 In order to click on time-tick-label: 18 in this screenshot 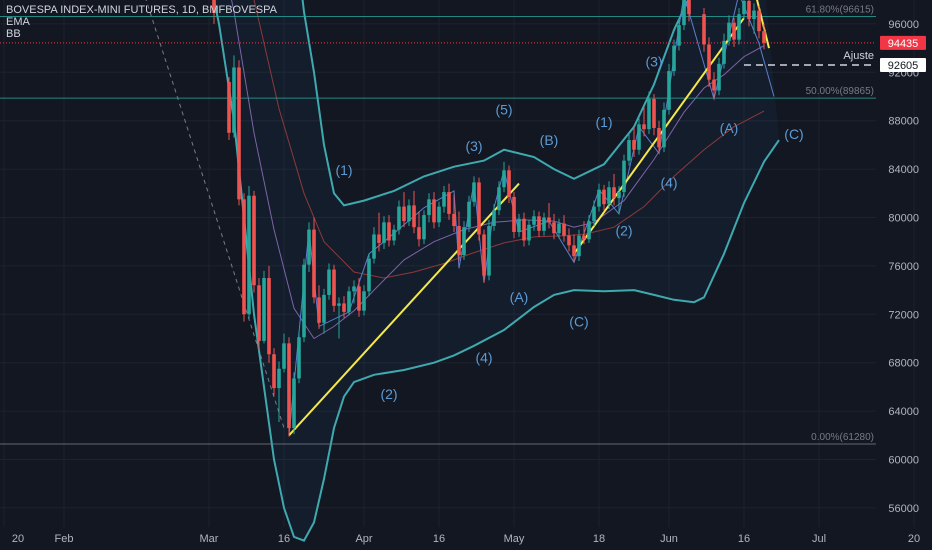, I will do `click(599, 539)`.